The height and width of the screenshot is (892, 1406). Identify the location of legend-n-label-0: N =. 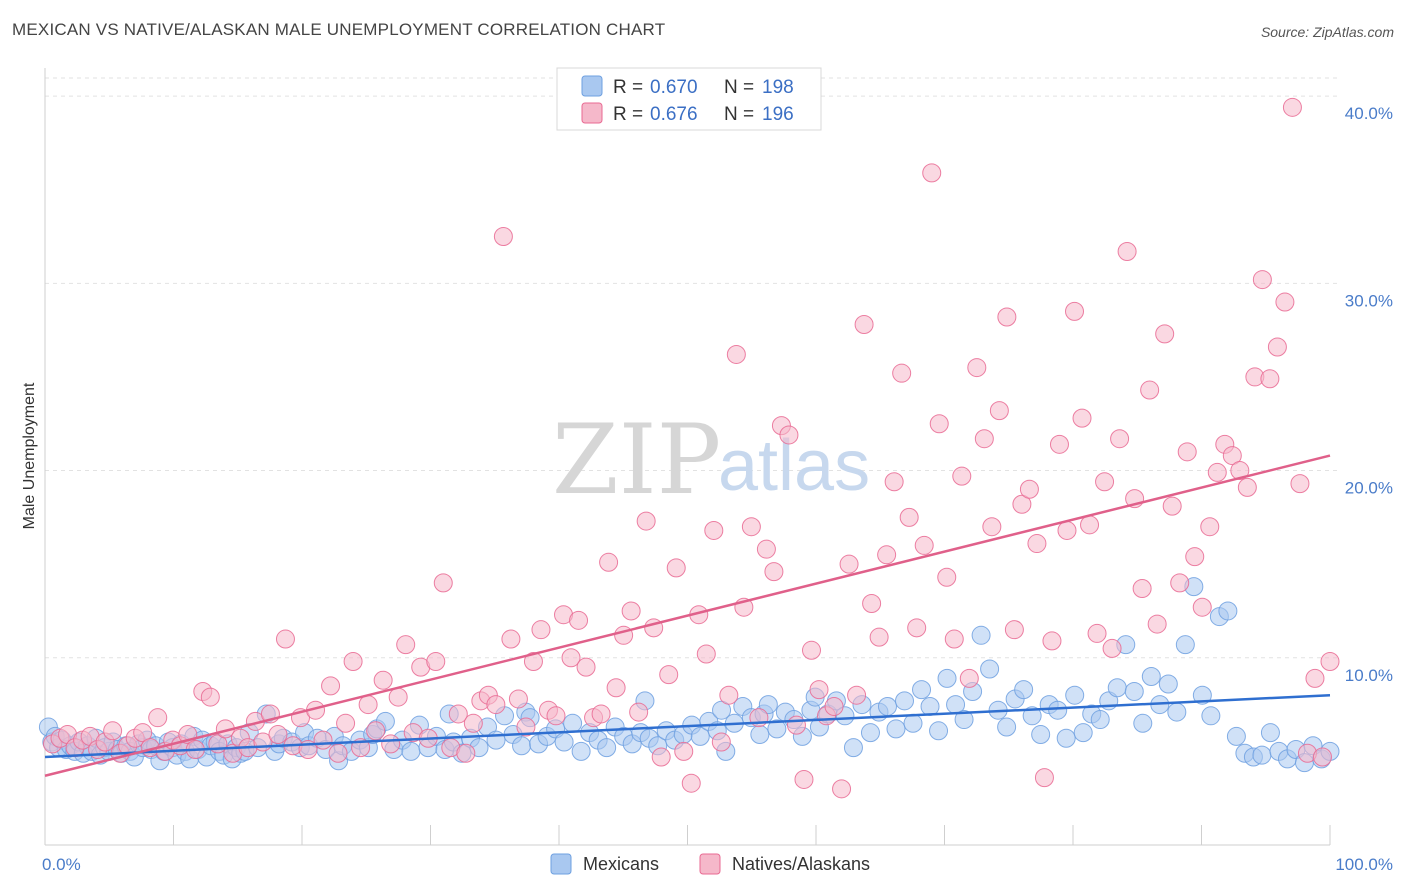
(739, 87).